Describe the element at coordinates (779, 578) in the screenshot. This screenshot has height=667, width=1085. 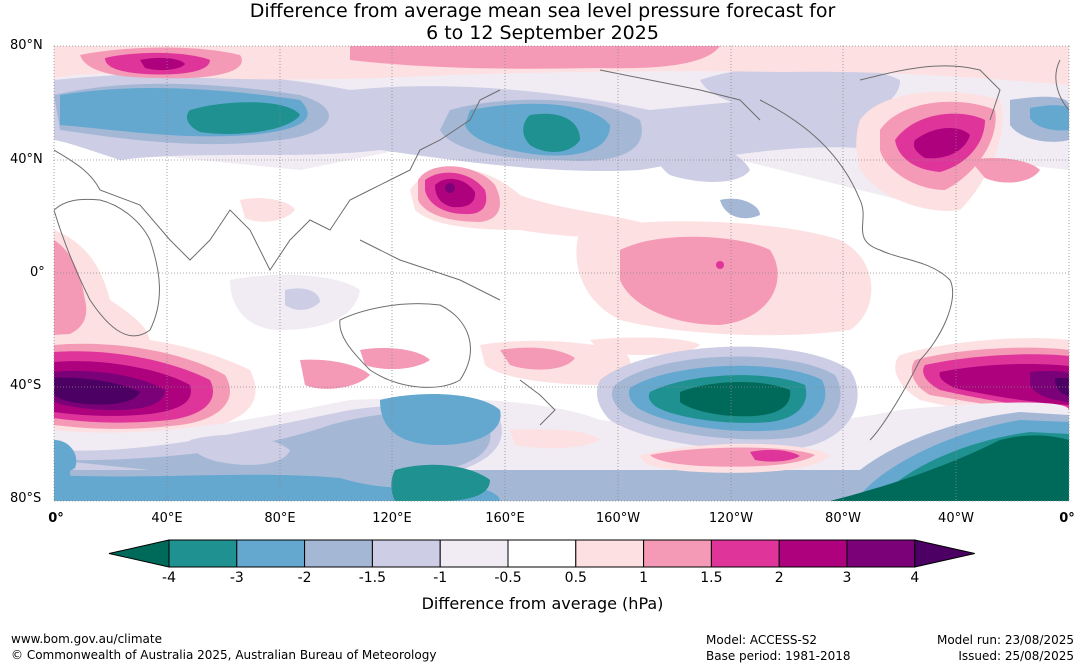
I see `colorbar-tick-label: 2` at that location.